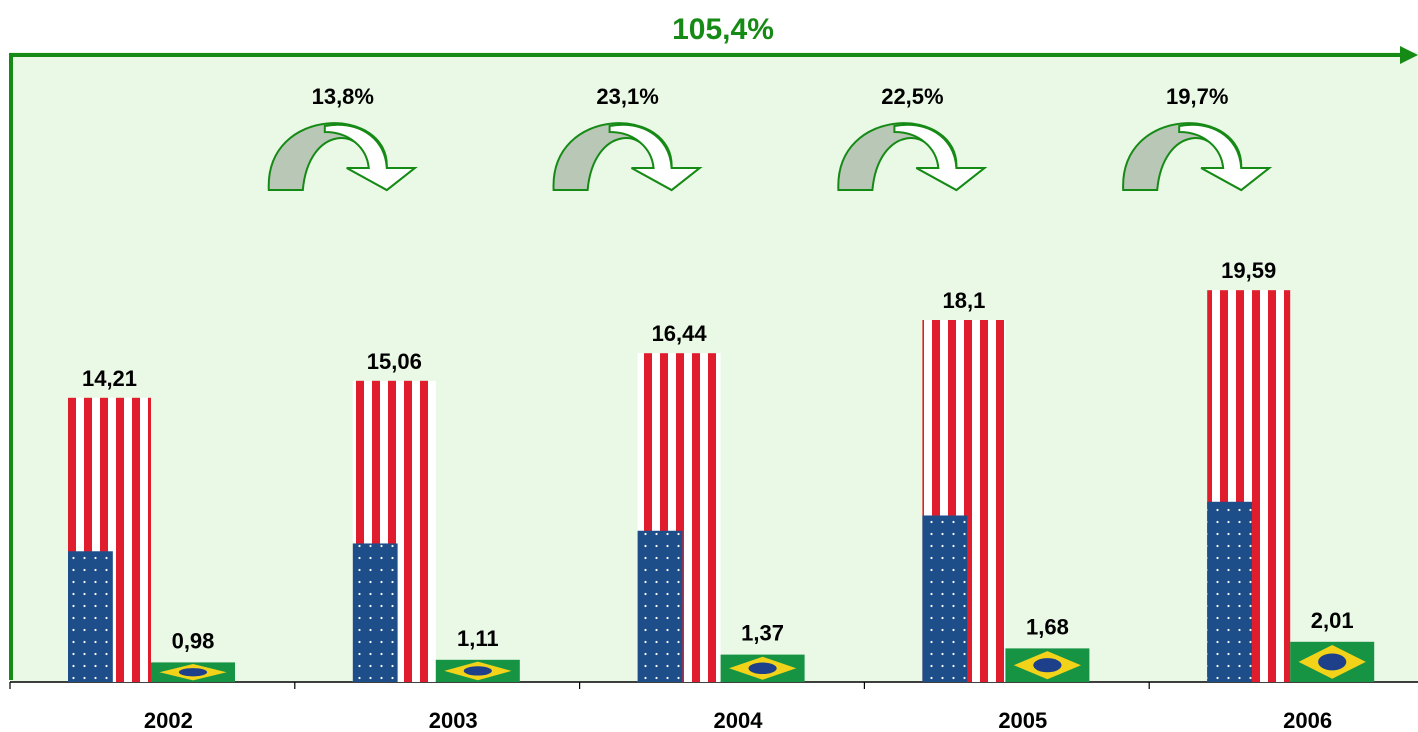  What do you see at coordinates (1248, 270) in the screenshot?
I see `us-bar-value-label: 19,59` at bounding box center [1248, 270].